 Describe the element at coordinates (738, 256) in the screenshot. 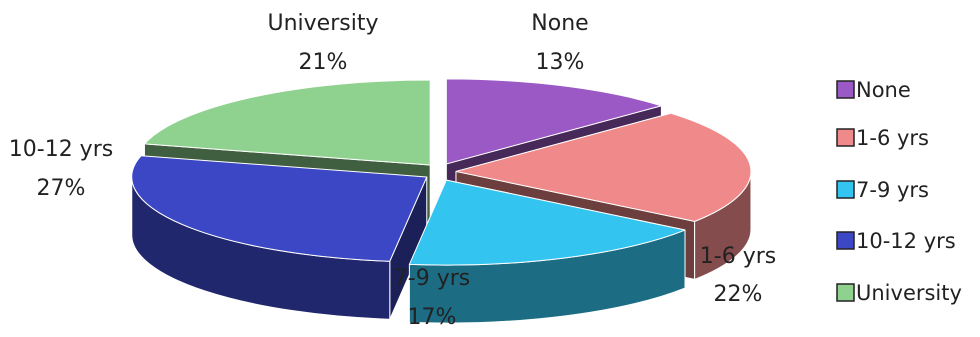

I see `label-1-6-name: 1-6 yrs` at that location.